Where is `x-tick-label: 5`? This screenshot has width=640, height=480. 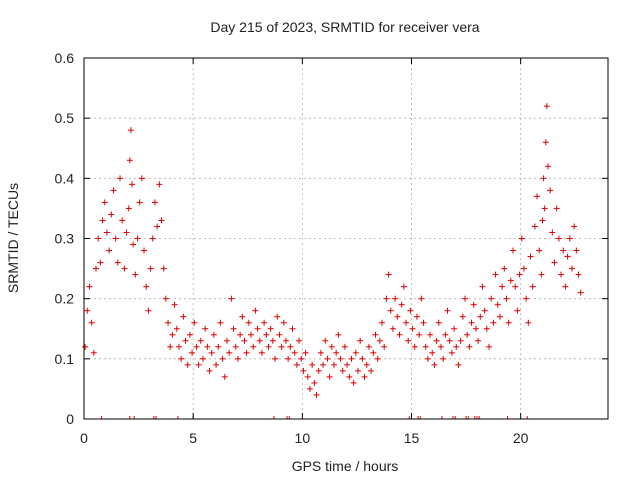
x-tick-label: 5 is located at coordinates (193, 438).